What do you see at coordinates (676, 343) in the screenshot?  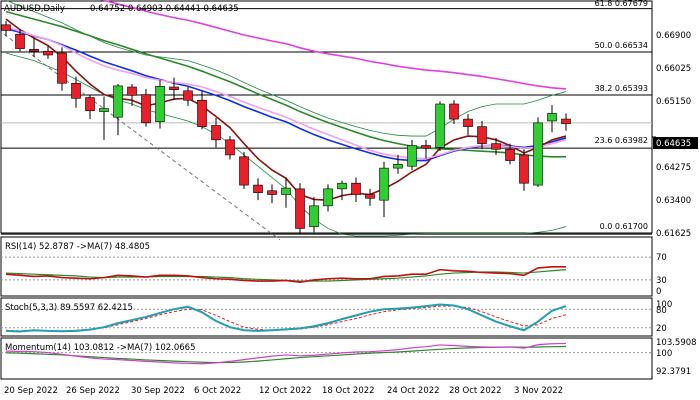 I see `mom-tick-high: 103.5908` at bounding box center [676, 343].